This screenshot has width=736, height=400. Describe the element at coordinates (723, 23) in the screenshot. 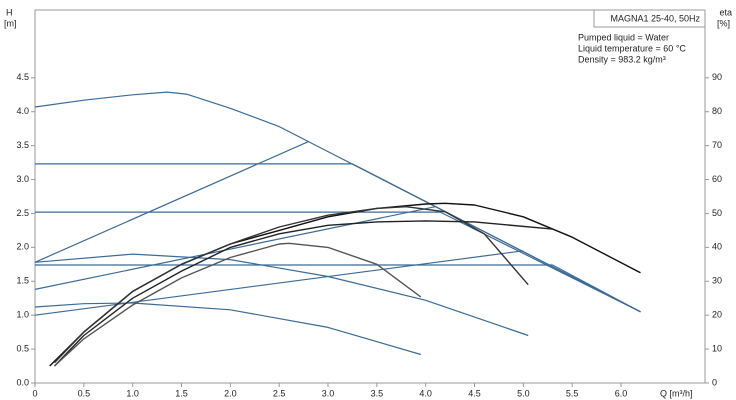

I see `y2-axis-unit: [%]` at that location.